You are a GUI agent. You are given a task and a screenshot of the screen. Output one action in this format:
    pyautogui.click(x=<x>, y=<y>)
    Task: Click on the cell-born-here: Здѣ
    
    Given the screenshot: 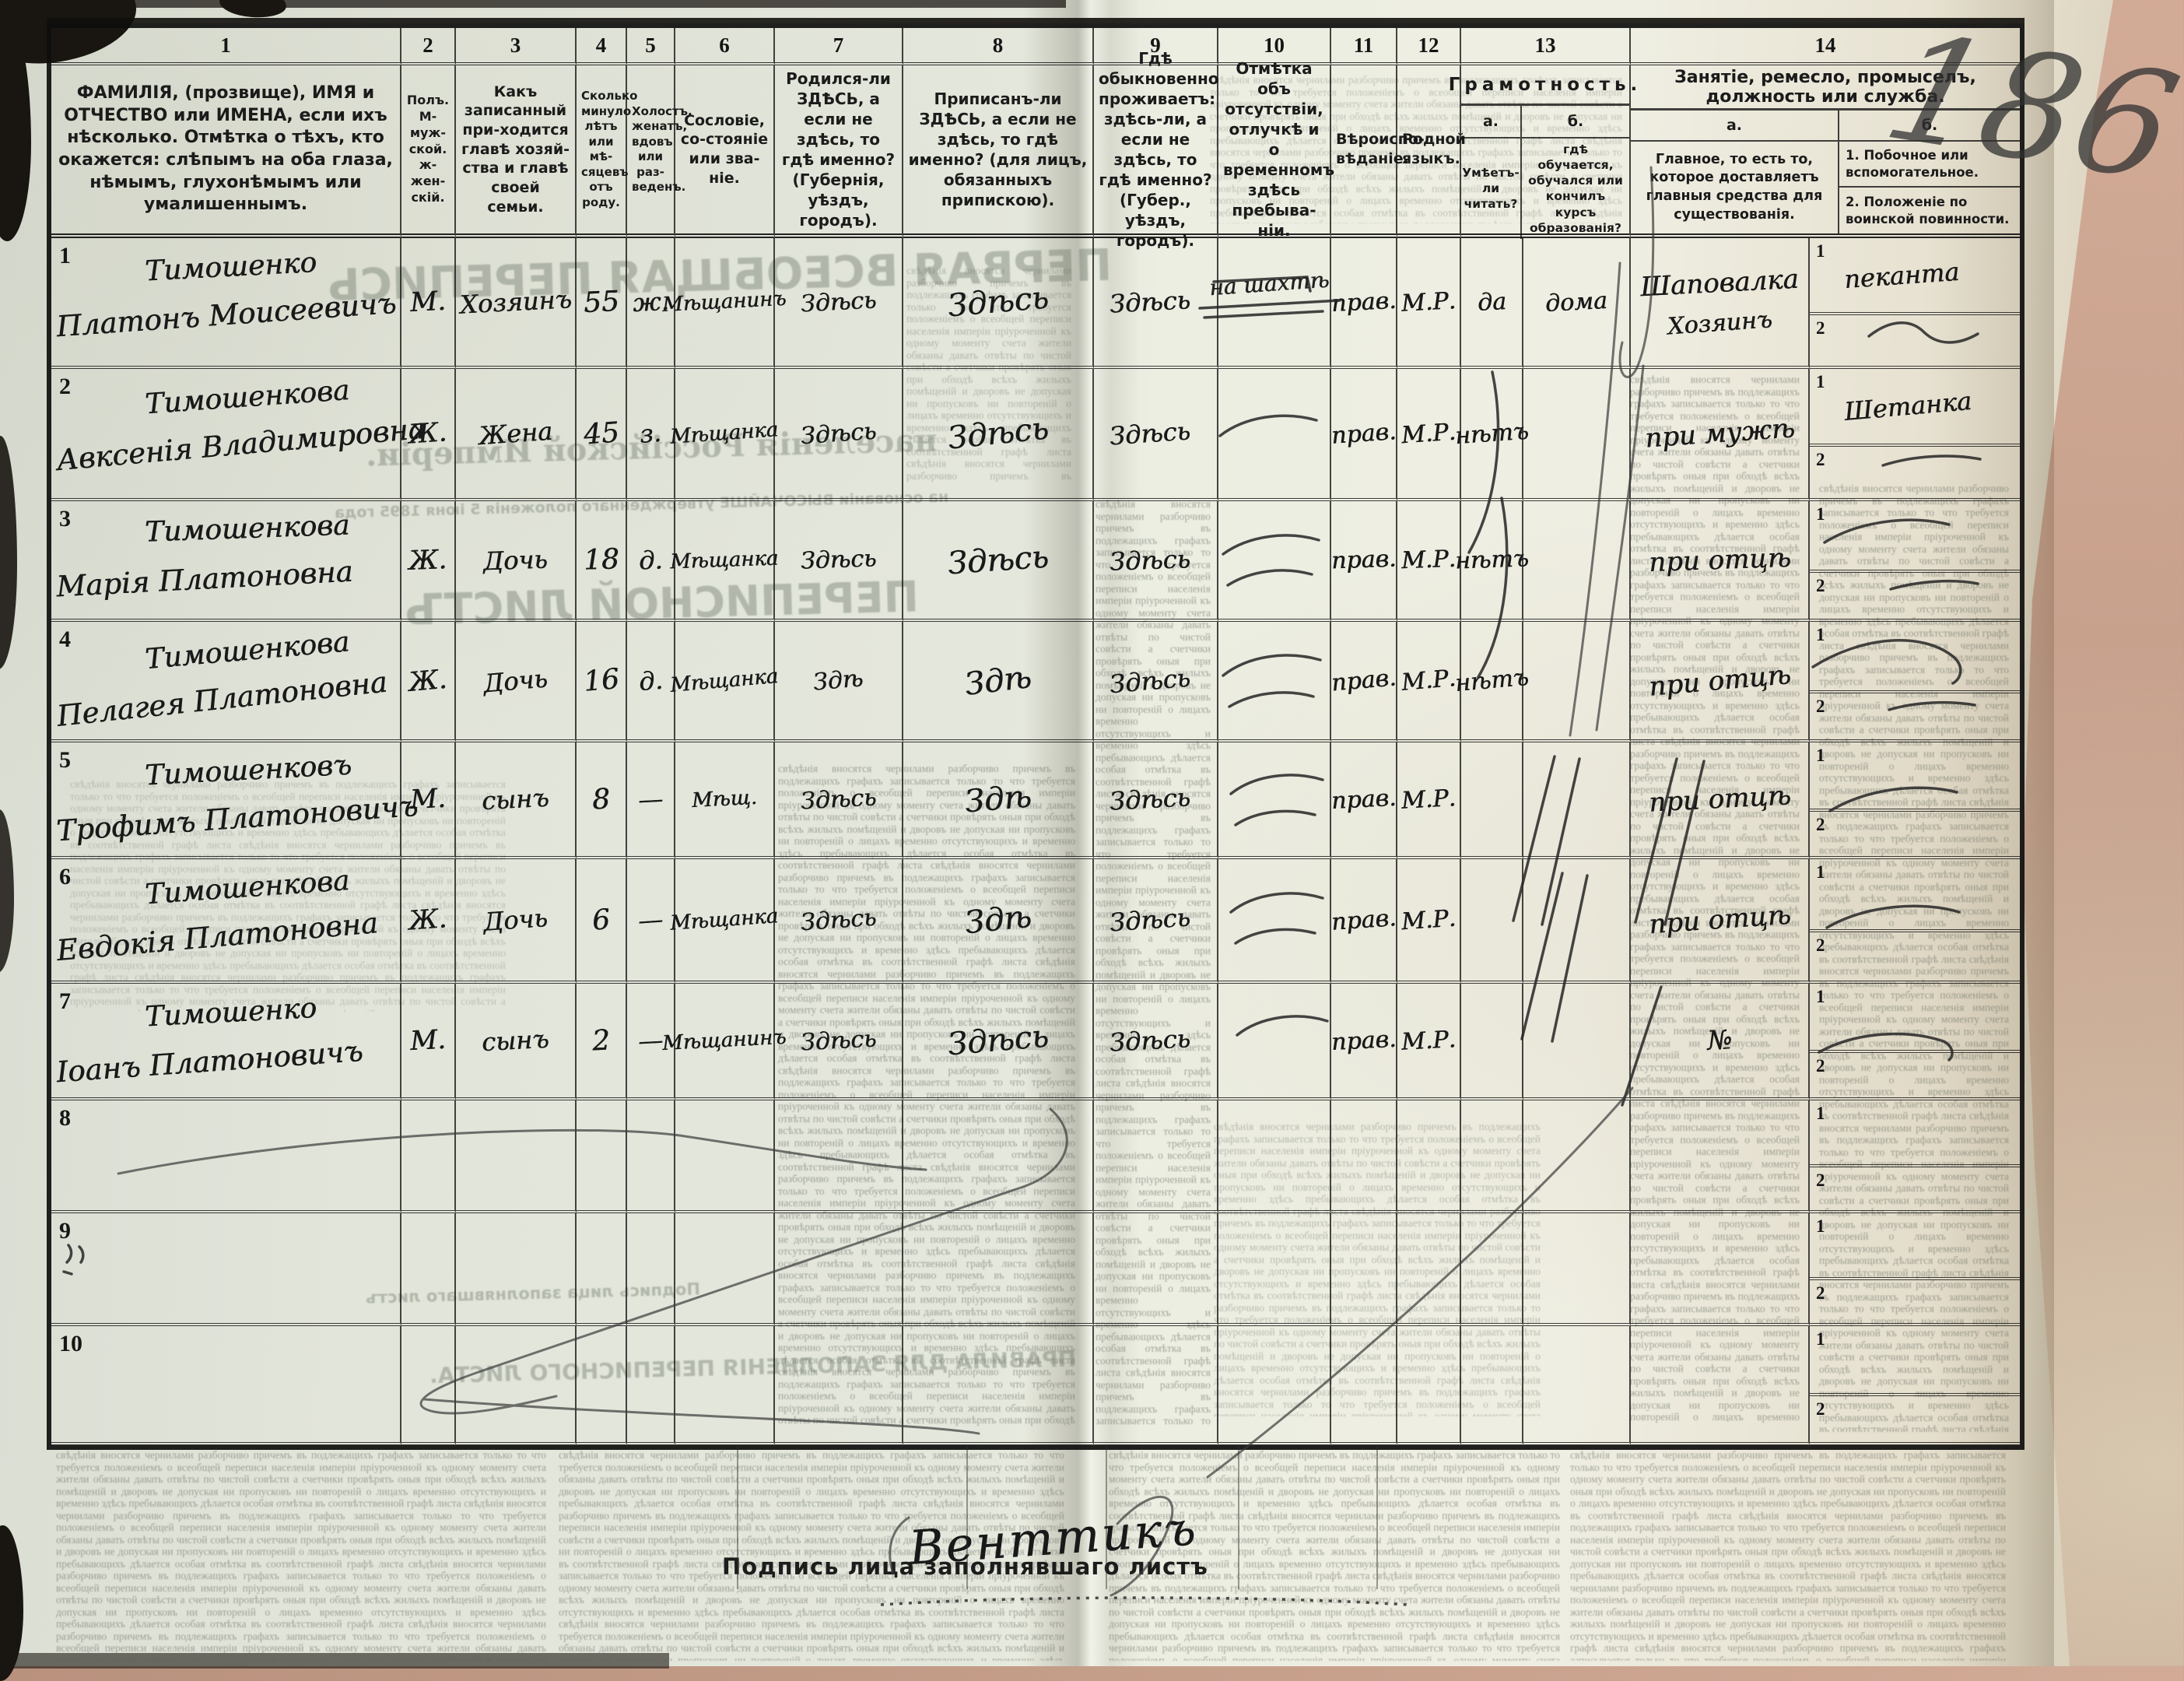 What is the action you would take?
    pyautogui.click(x=839, y=682)
    